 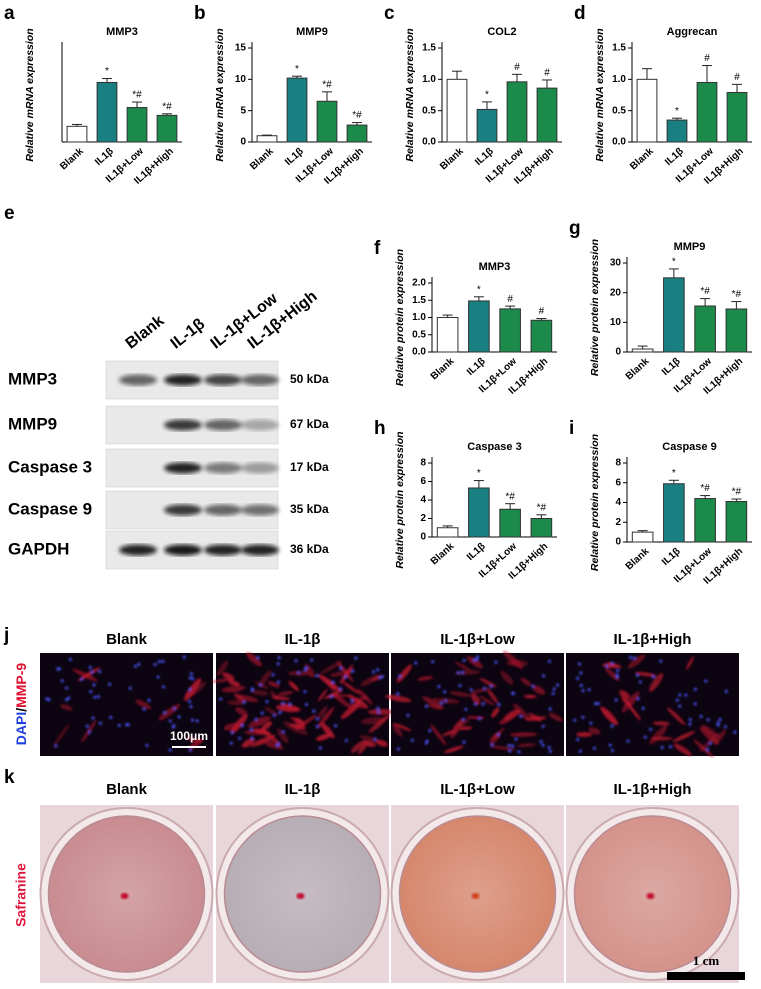 What do you see at coordinates (9, 13) in the screenshot?
I see `panel-letter: a` at bounding box center [9, 13].